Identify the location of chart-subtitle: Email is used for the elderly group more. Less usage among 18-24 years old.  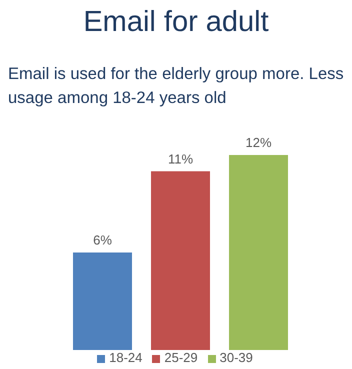
(176, 86).